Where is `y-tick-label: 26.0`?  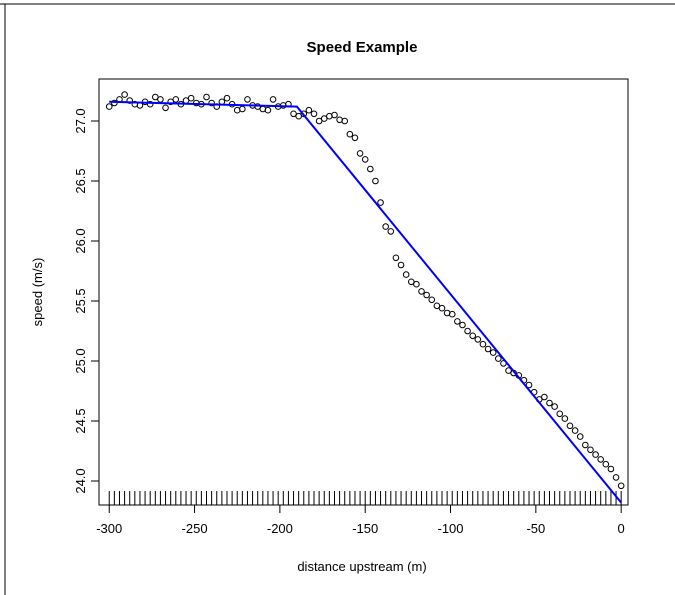 y-tick-label: 26.0 is located at coordinates (80, 240).